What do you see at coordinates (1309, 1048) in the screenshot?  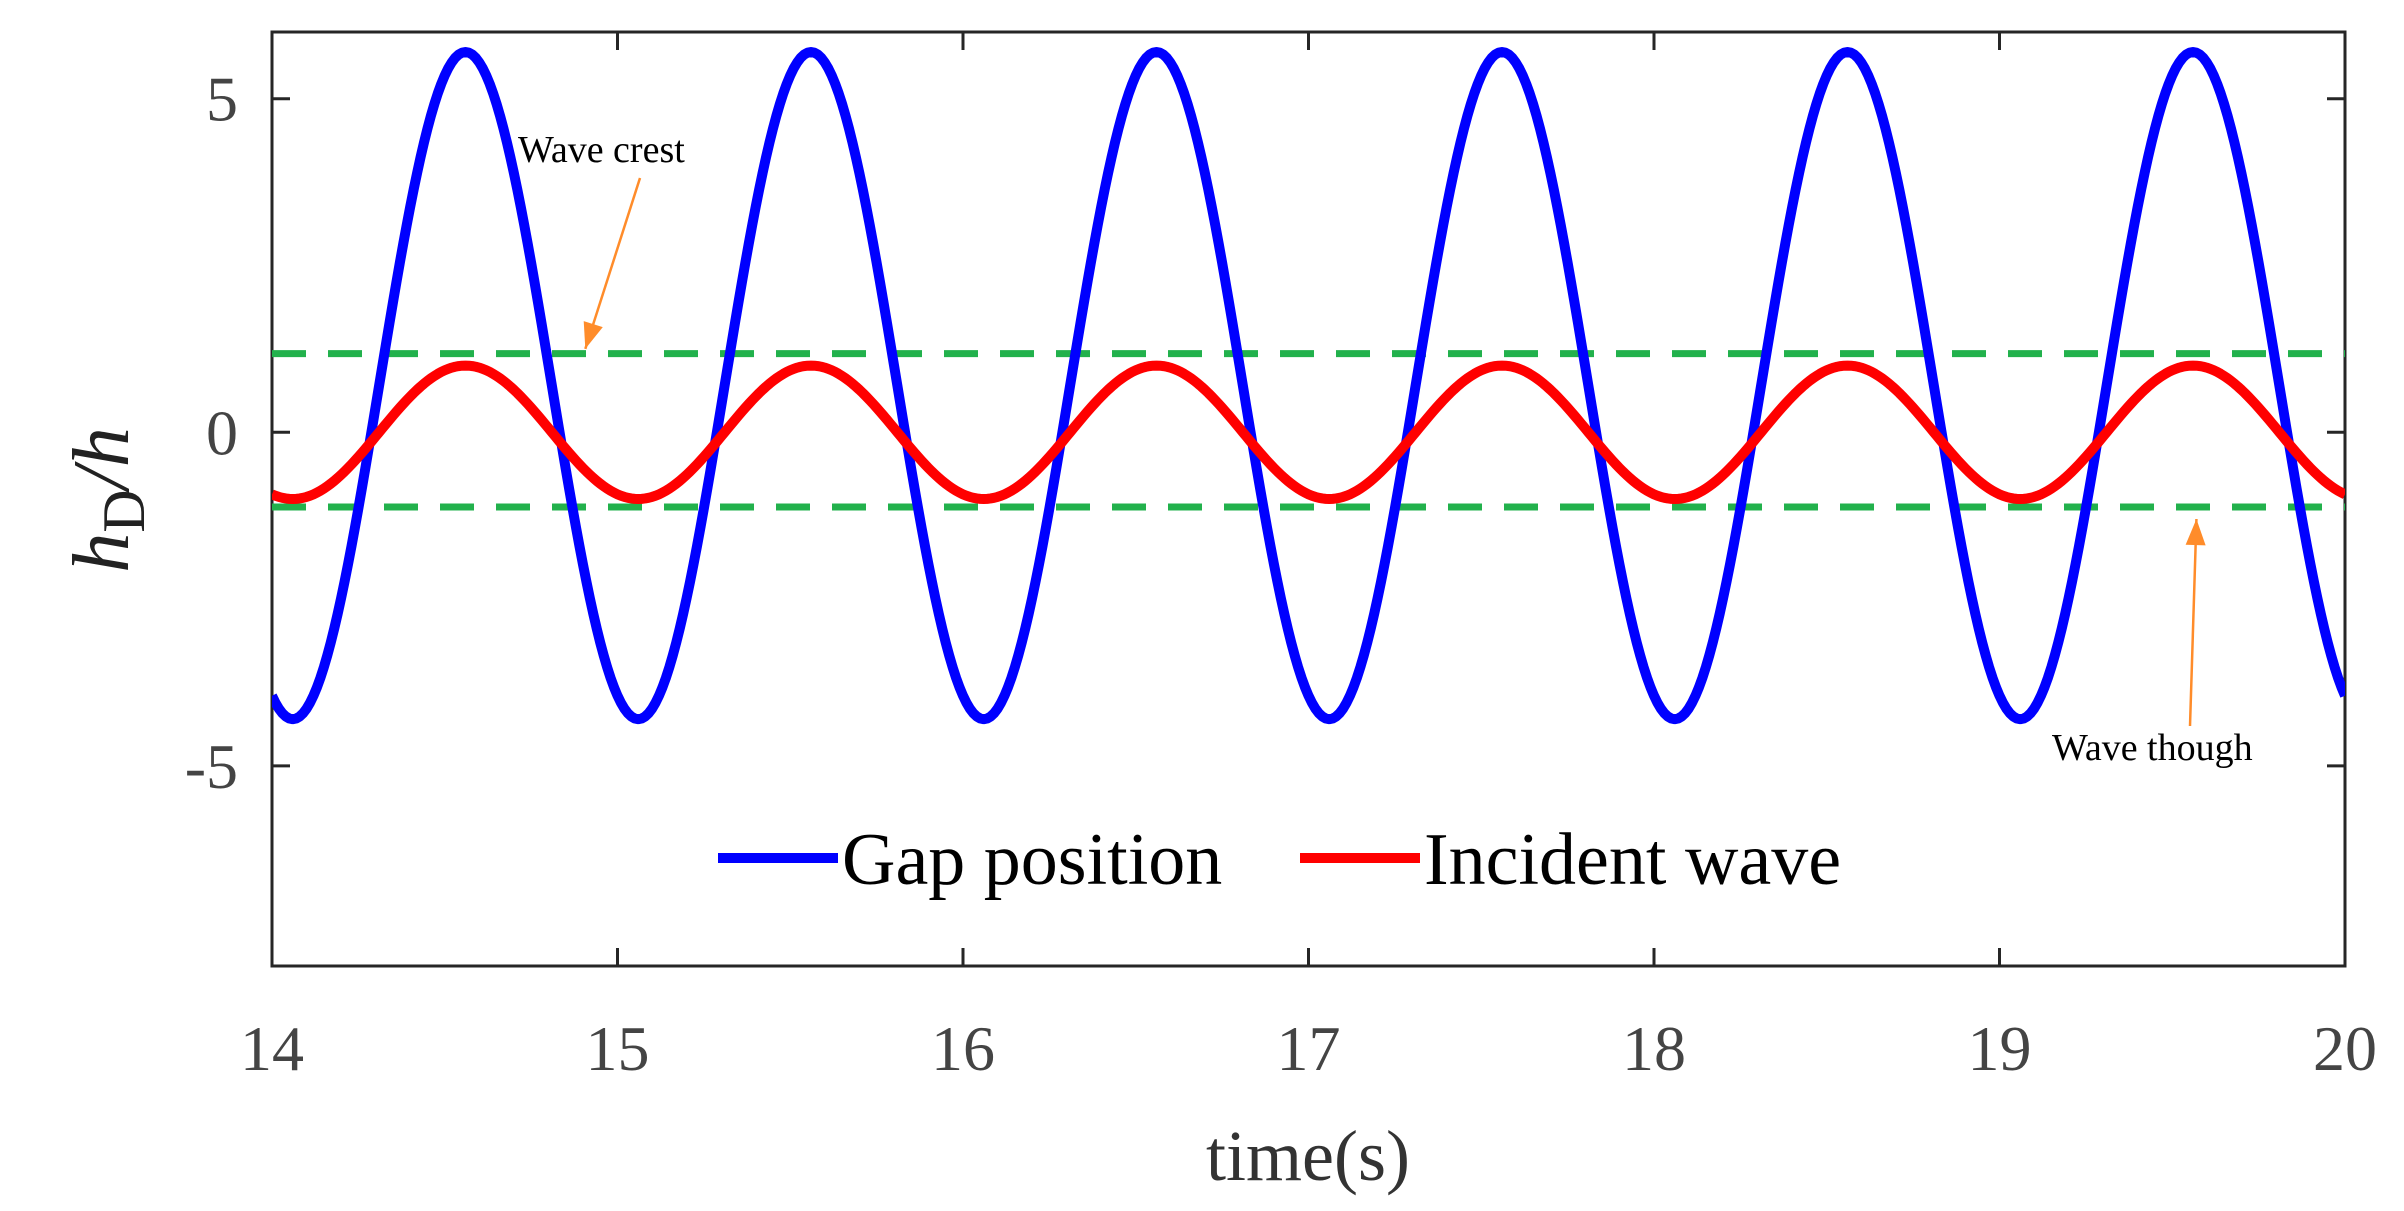 I see `x-tick-label: 17` at bounding box center [1309, 1048].